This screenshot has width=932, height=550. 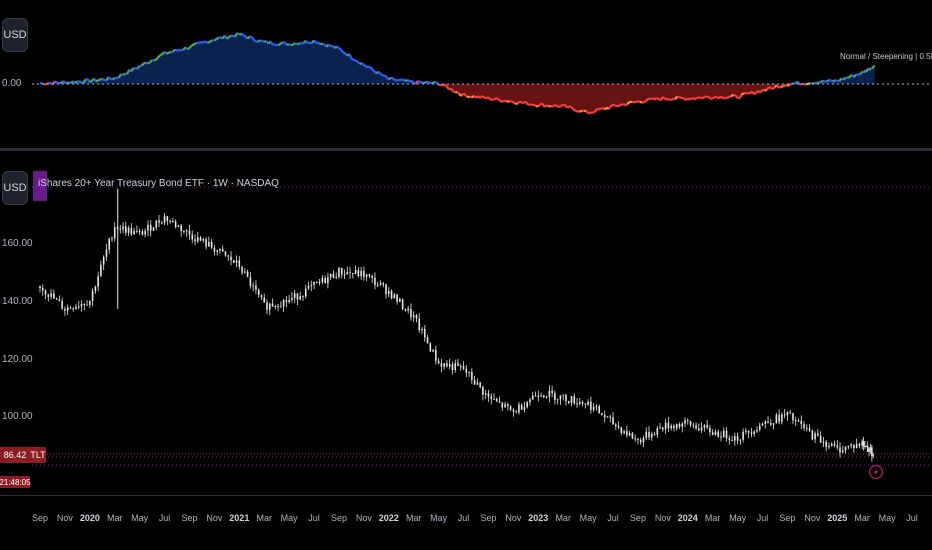 I want to click on indicator-currency-button: USD, so click(x=15, y=35).